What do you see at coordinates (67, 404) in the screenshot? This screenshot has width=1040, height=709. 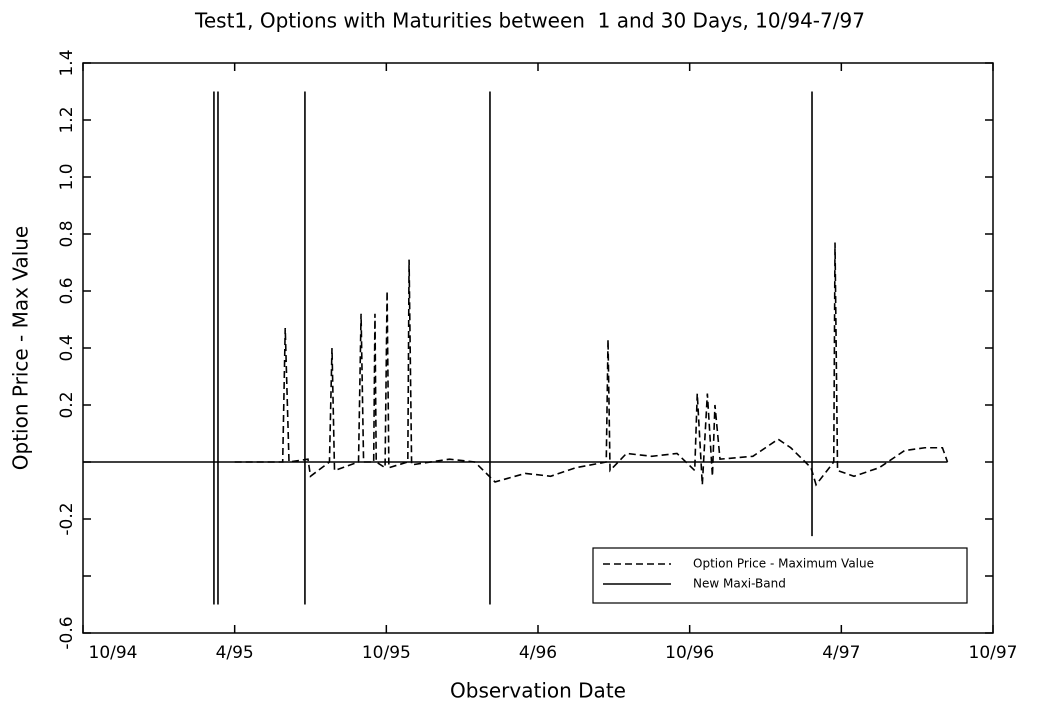 I see `y-tick-label: 0.2` at bounding box center [67, 404].